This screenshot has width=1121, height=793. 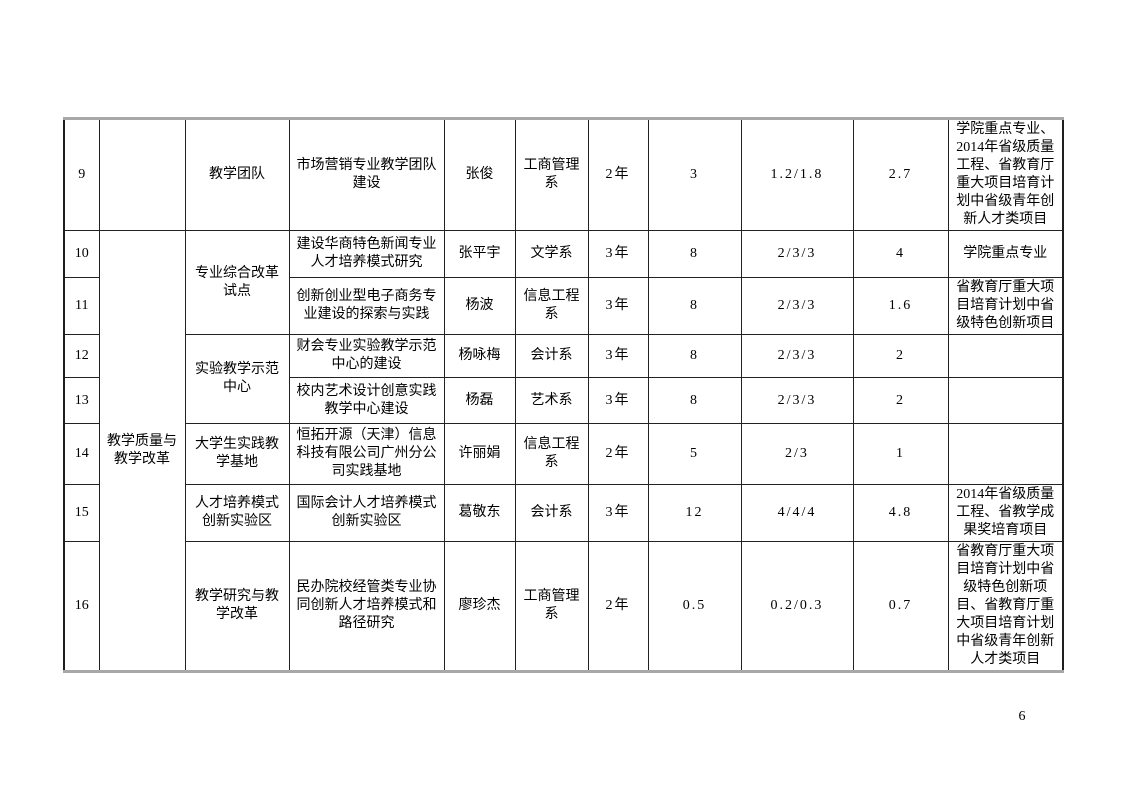 What do you see at coordinates (479, 356) in the screenshot?
I see `cell-leader: 杨咏梅` at bounding box center [479, 356].